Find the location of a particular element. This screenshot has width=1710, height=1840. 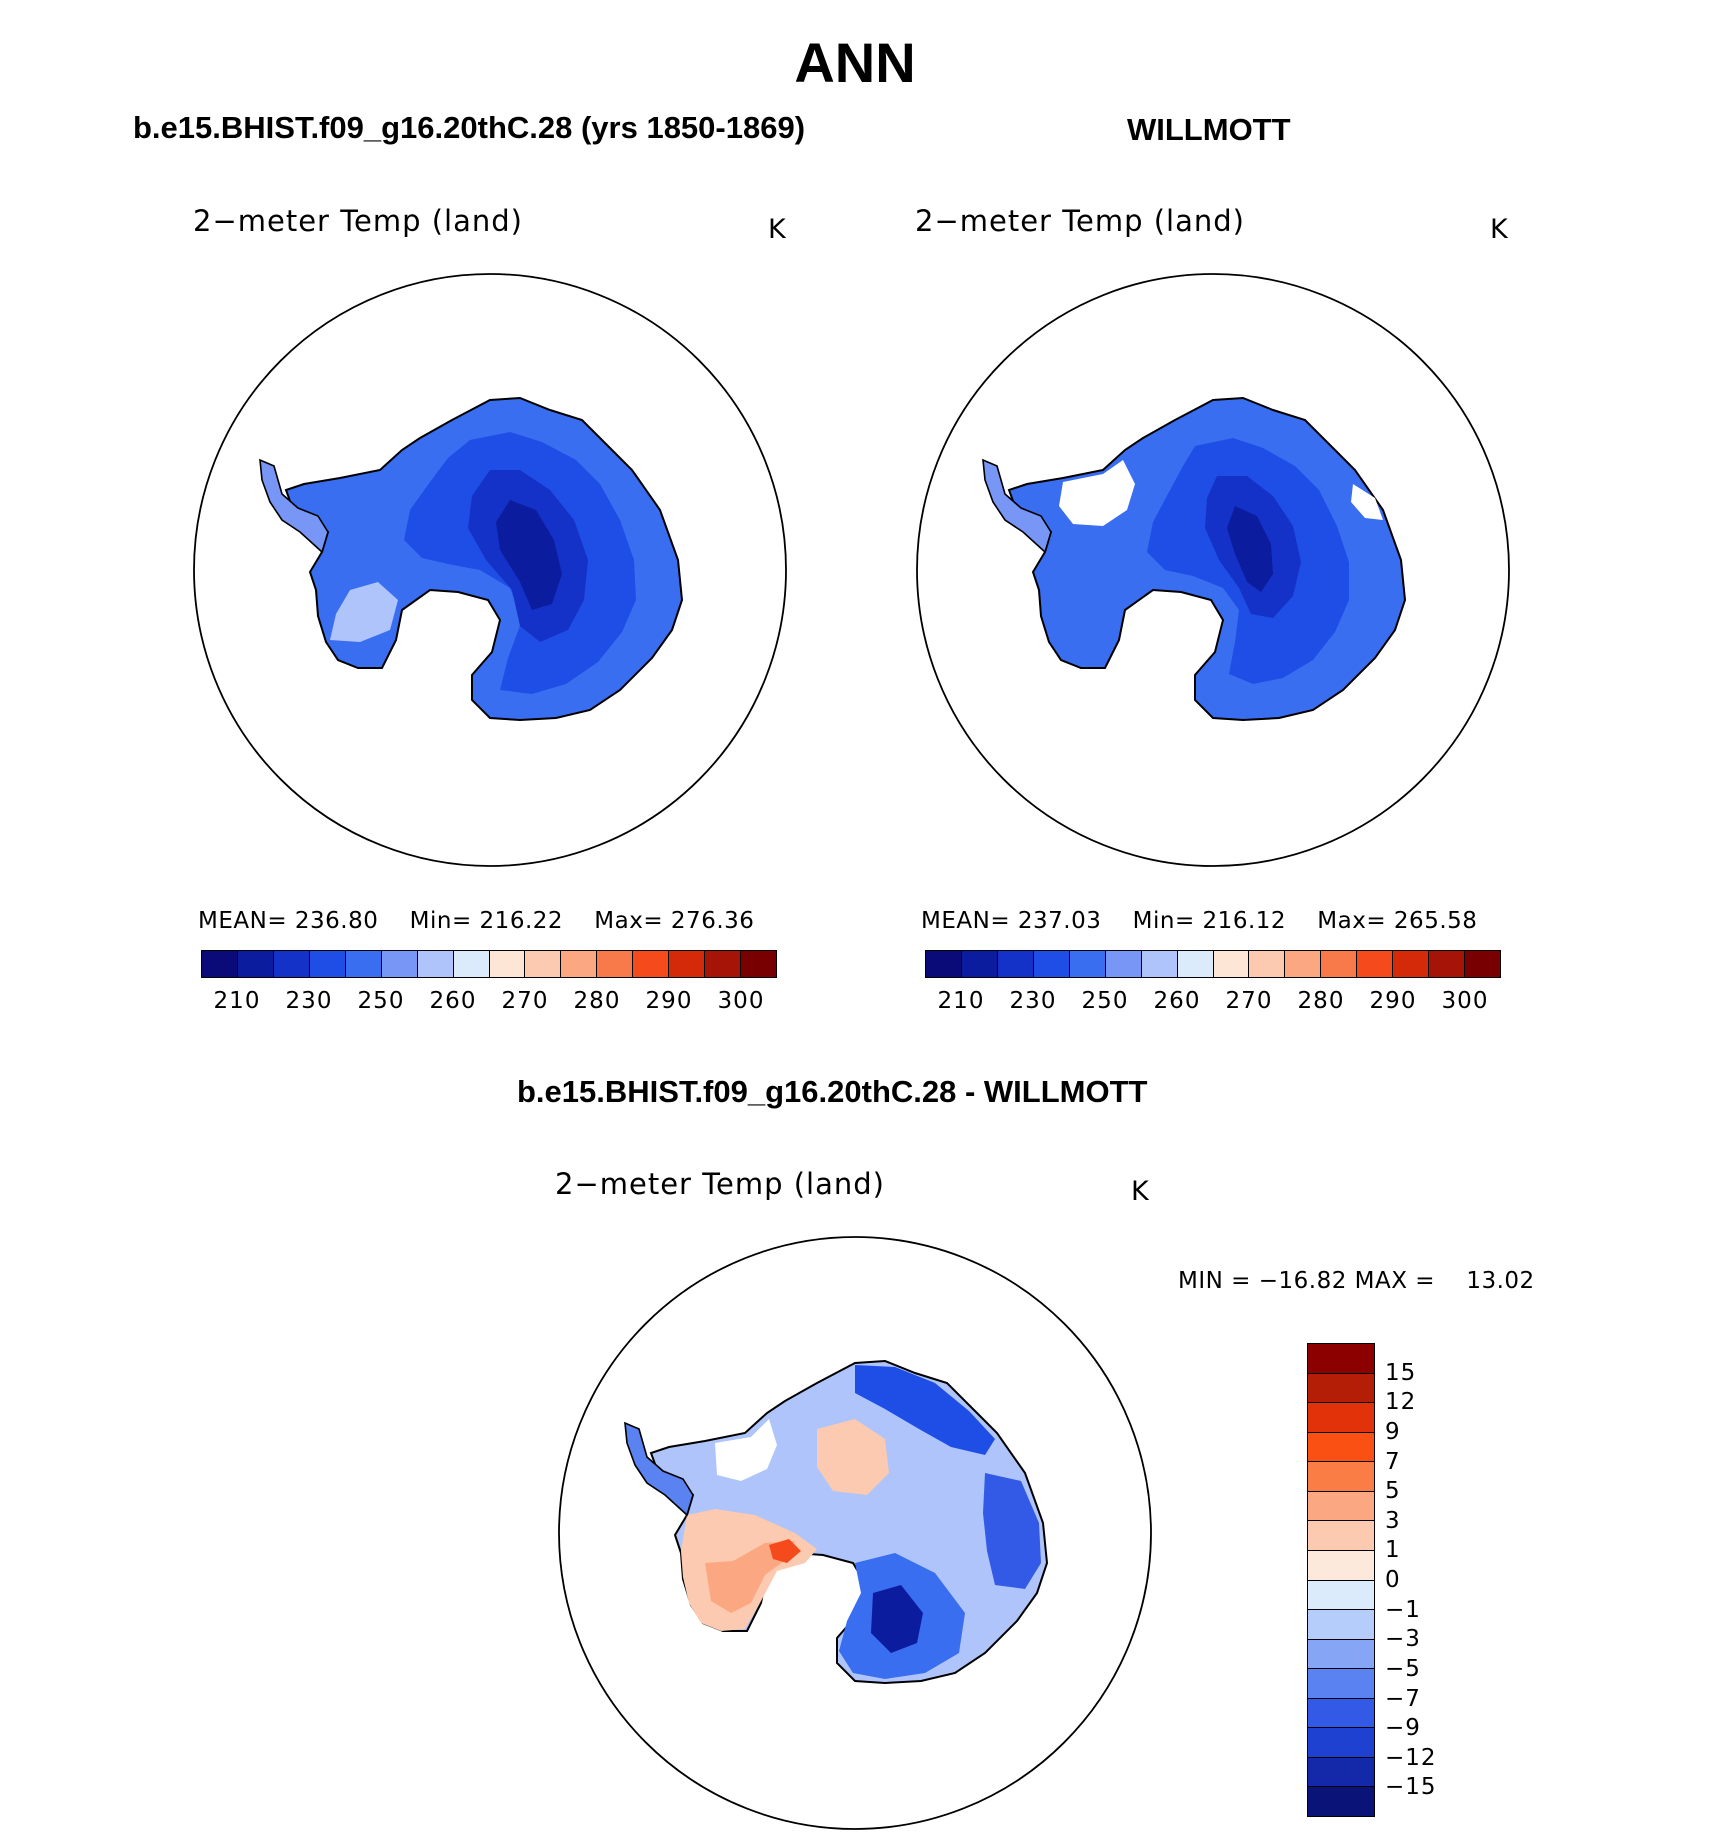

diff-colorbar is located at coordinates (1341, 1580).